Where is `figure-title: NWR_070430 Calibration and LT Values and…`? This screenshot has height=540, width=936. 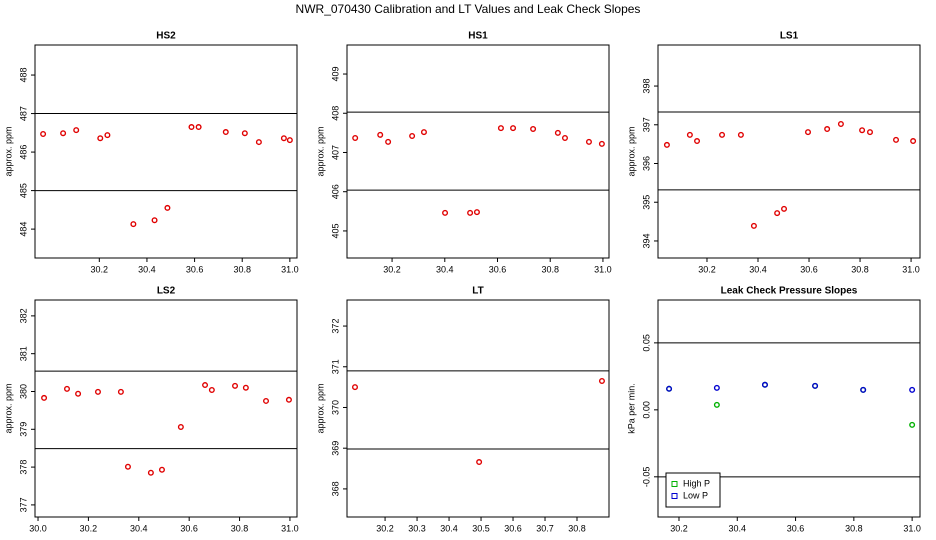 figure-title: NWR_070430 Calibration and LT Values and… is located at coordinates (468, 9).